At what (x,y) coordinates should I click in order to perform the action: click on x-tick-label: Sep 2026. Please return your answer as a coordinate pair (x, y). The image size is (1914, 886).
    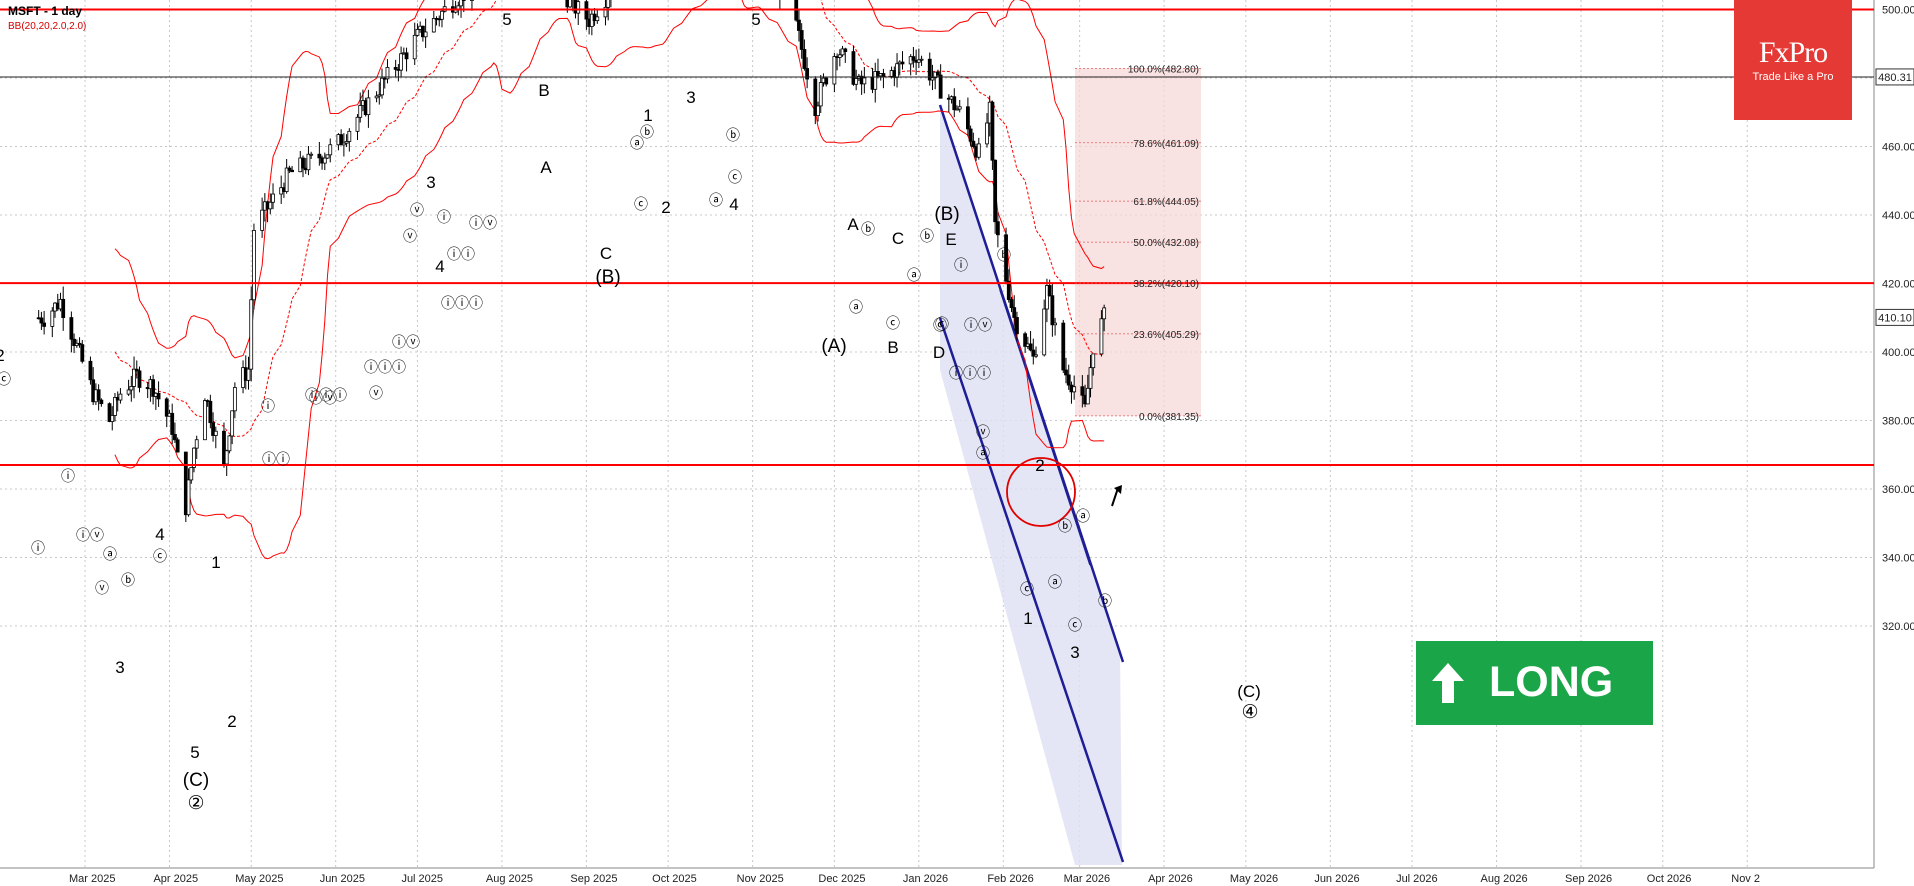
    Looking at the image, I should click on (1588, 879).